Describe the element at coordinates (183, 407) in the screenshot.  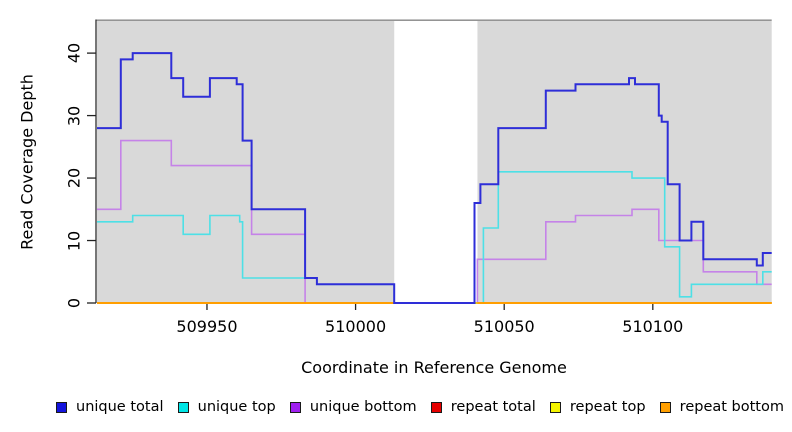
I see `legend-swatch-unique-top` at that location.